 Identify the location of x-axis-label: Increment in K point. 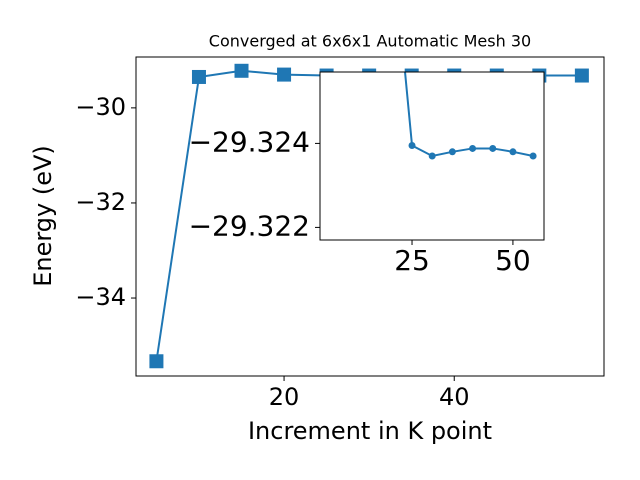
(370, 431).